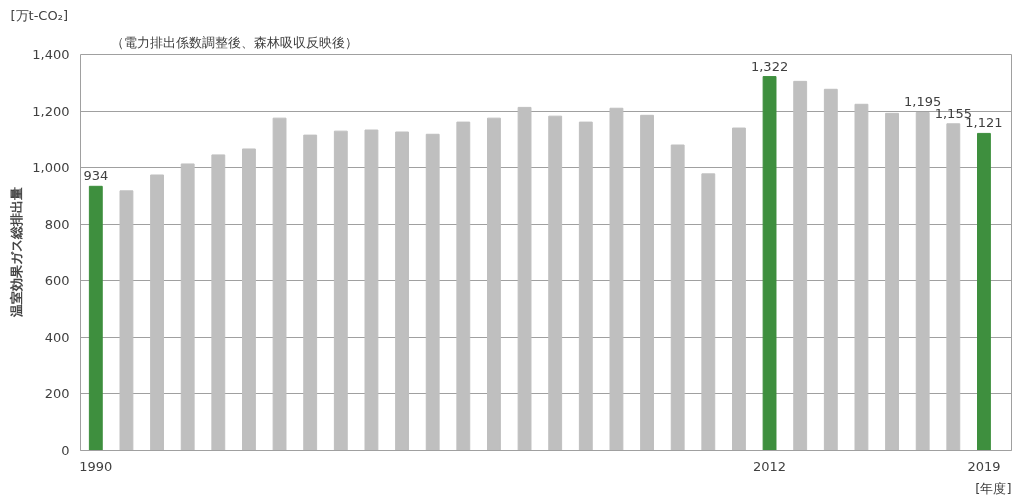 The height and width of the screenshot is (500, 1033). I want to click on data-label: 934, so click(96, 176).